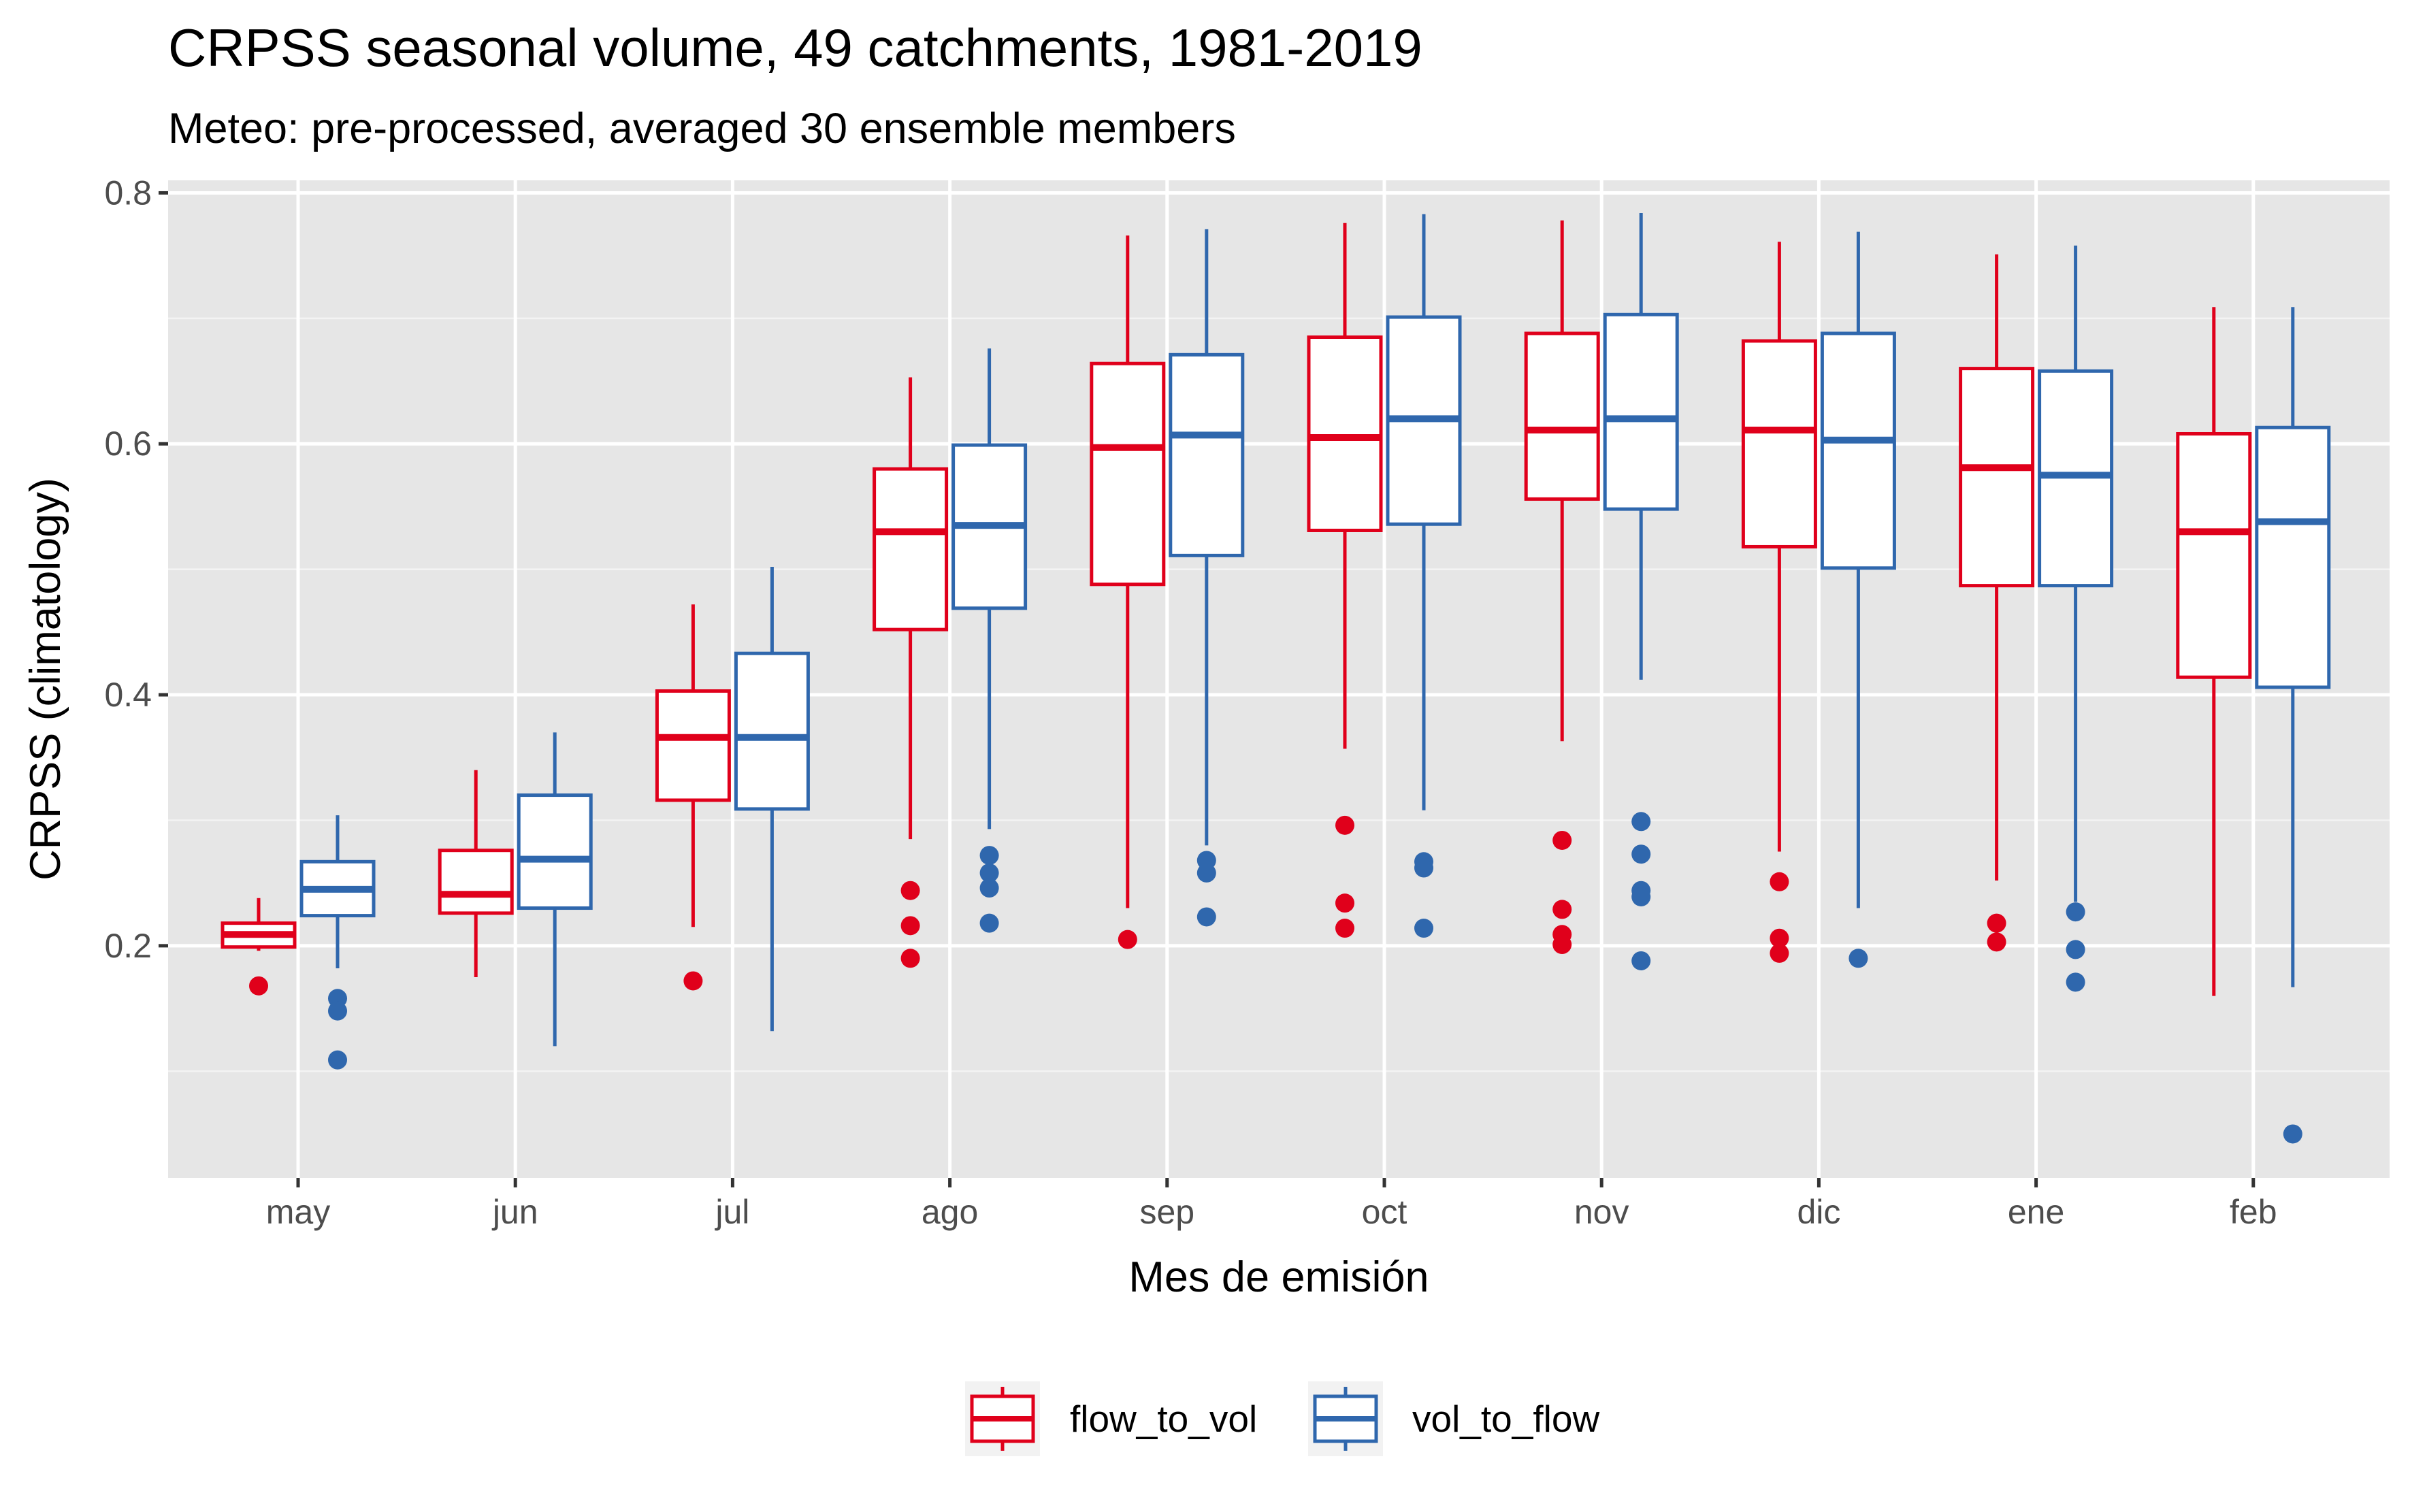 The image size is (2410, 1512). What do you see at coordinates (2253, 1212) in the screenshot?
I see `x-tick-label-feb: feb` at bounding box center [2253, 1212].